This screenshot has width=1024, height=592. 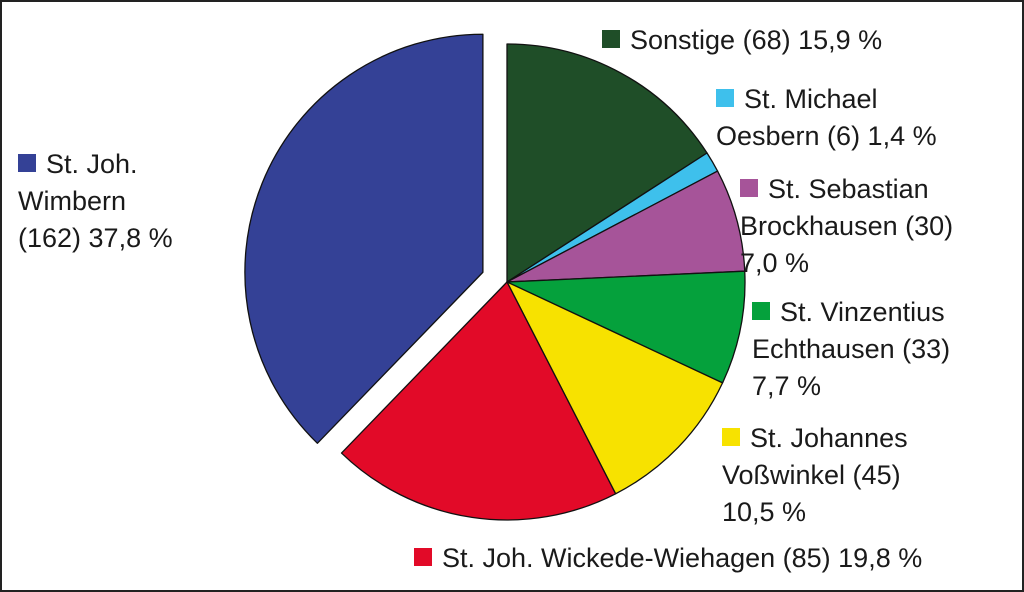 I want to click on legend-label-line: St. Michael, so click(x=826, y=99).